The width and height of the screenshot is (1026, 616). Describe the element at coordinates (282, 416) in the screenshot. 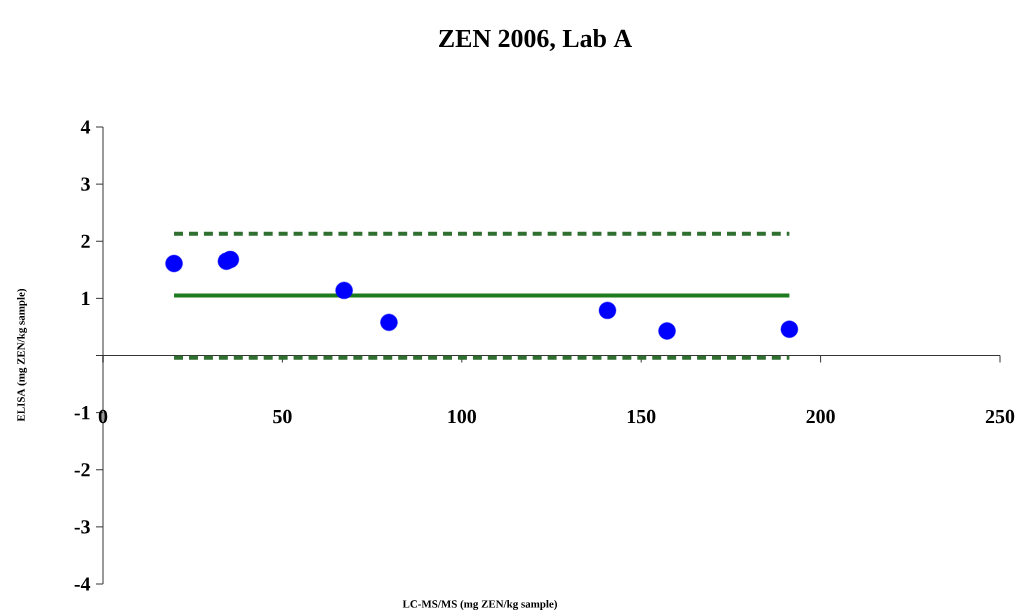

I see `x-tick-label: 50` at that location.